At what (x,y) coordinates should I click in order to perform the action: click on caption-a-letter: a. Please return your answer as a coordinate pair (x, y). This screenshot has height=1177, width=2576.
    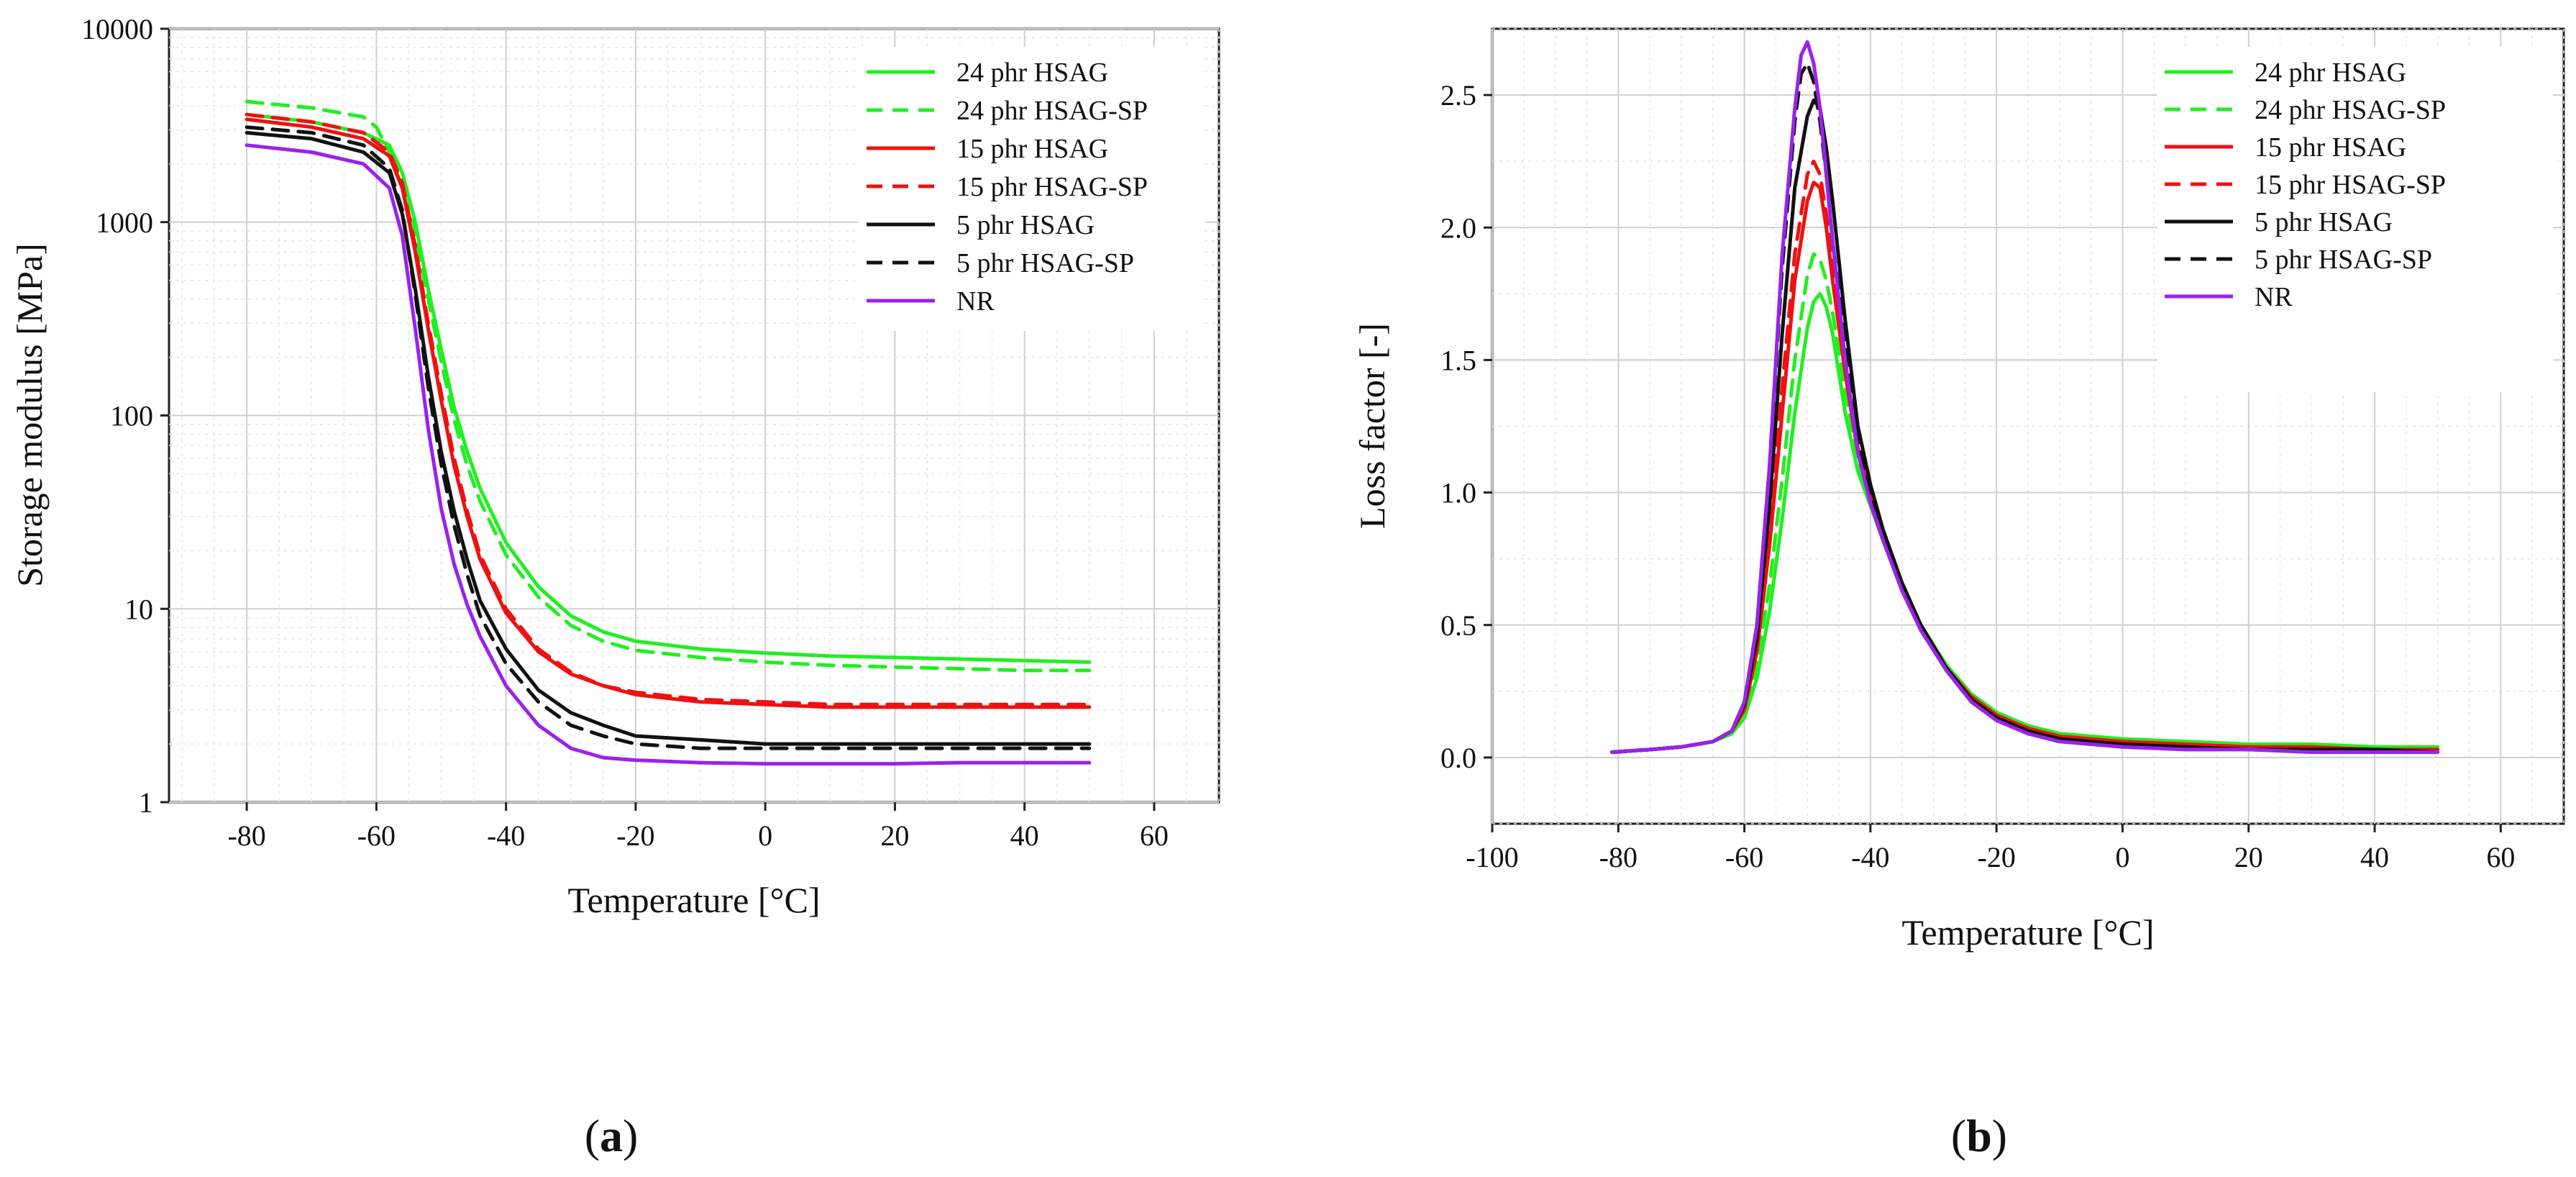
    Looking at the image, I should click on (611, 1135).